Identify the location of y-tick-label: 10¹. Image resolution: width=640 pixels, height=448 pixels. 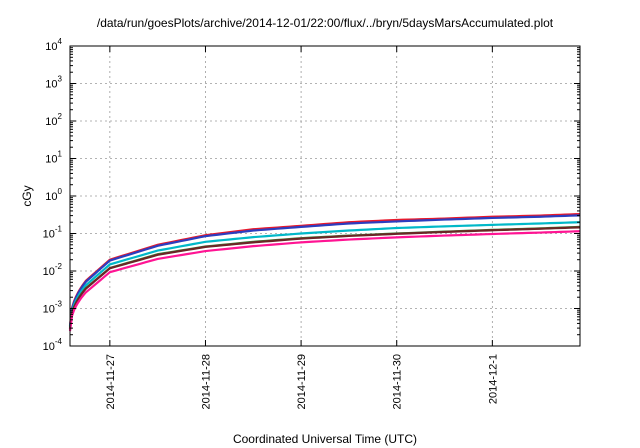
(53, 158).